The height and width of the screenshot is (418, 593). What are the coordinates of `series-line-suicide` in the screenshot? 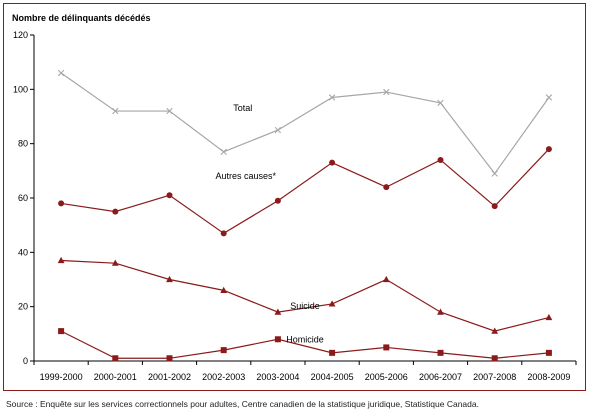 It's located at (305, 295).